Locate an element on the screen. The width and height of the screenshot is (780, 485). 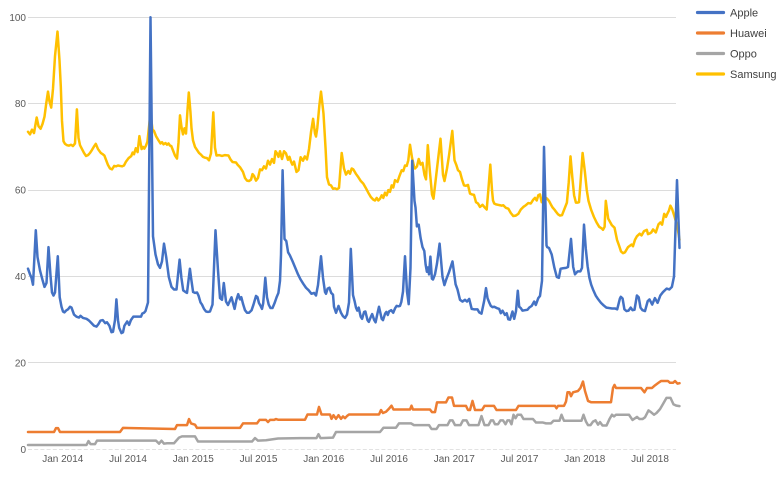
svg-text: 0 is located at coordinates (23, 450).